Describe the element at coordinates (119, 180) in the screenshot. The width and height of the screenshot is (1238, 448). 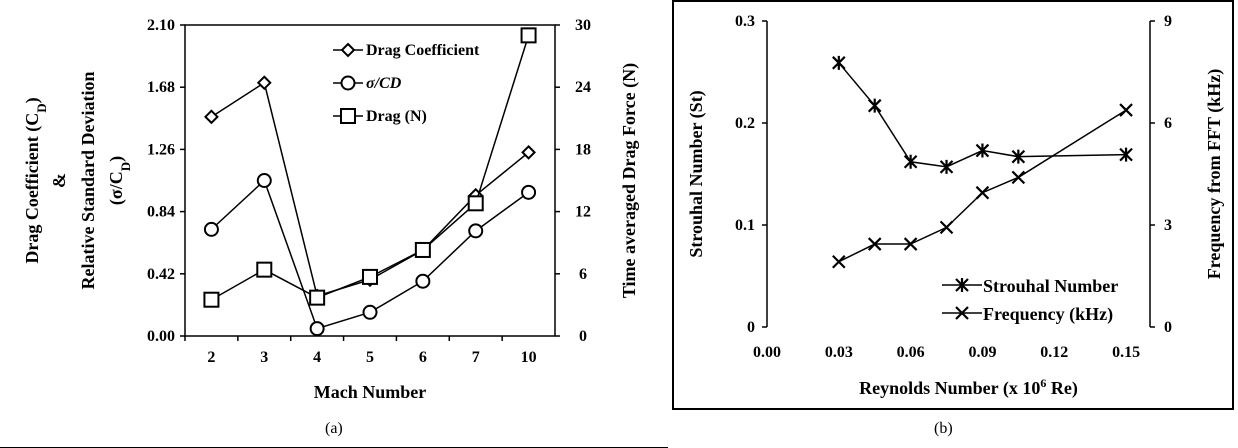
I see `y-left-axis-title-line: (σ/CD)` at that location.